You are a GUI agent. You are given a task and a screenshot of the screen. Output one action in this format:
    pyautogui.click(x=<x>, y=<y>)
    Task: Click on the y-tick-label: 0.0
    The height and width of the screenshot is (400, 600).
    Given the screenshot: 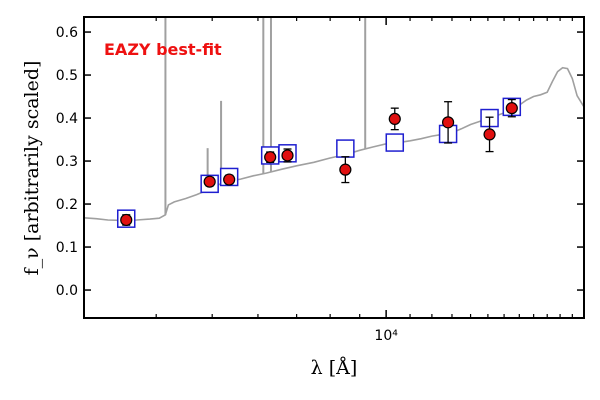 What is the action you would take?
    pyautogui.click(x=67, y=291)
    